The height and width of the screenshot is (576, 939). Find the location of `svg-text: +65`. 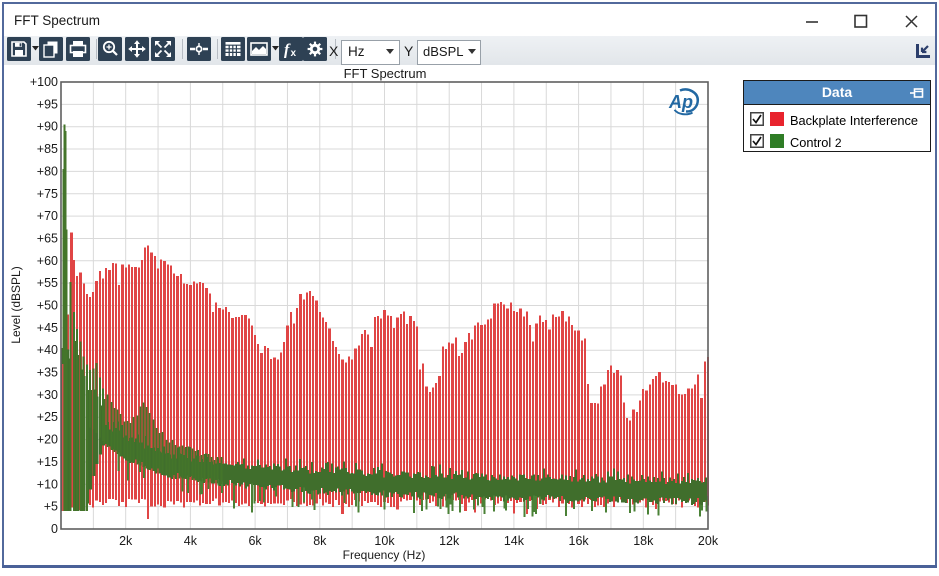

svg-text: +65 is located at coordinates (47, 238).